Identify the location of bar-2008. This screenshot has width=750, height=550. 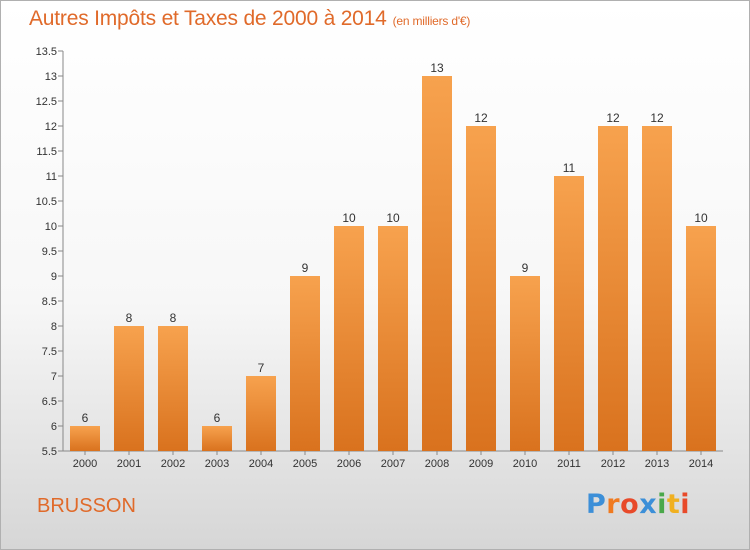
(437, 263).